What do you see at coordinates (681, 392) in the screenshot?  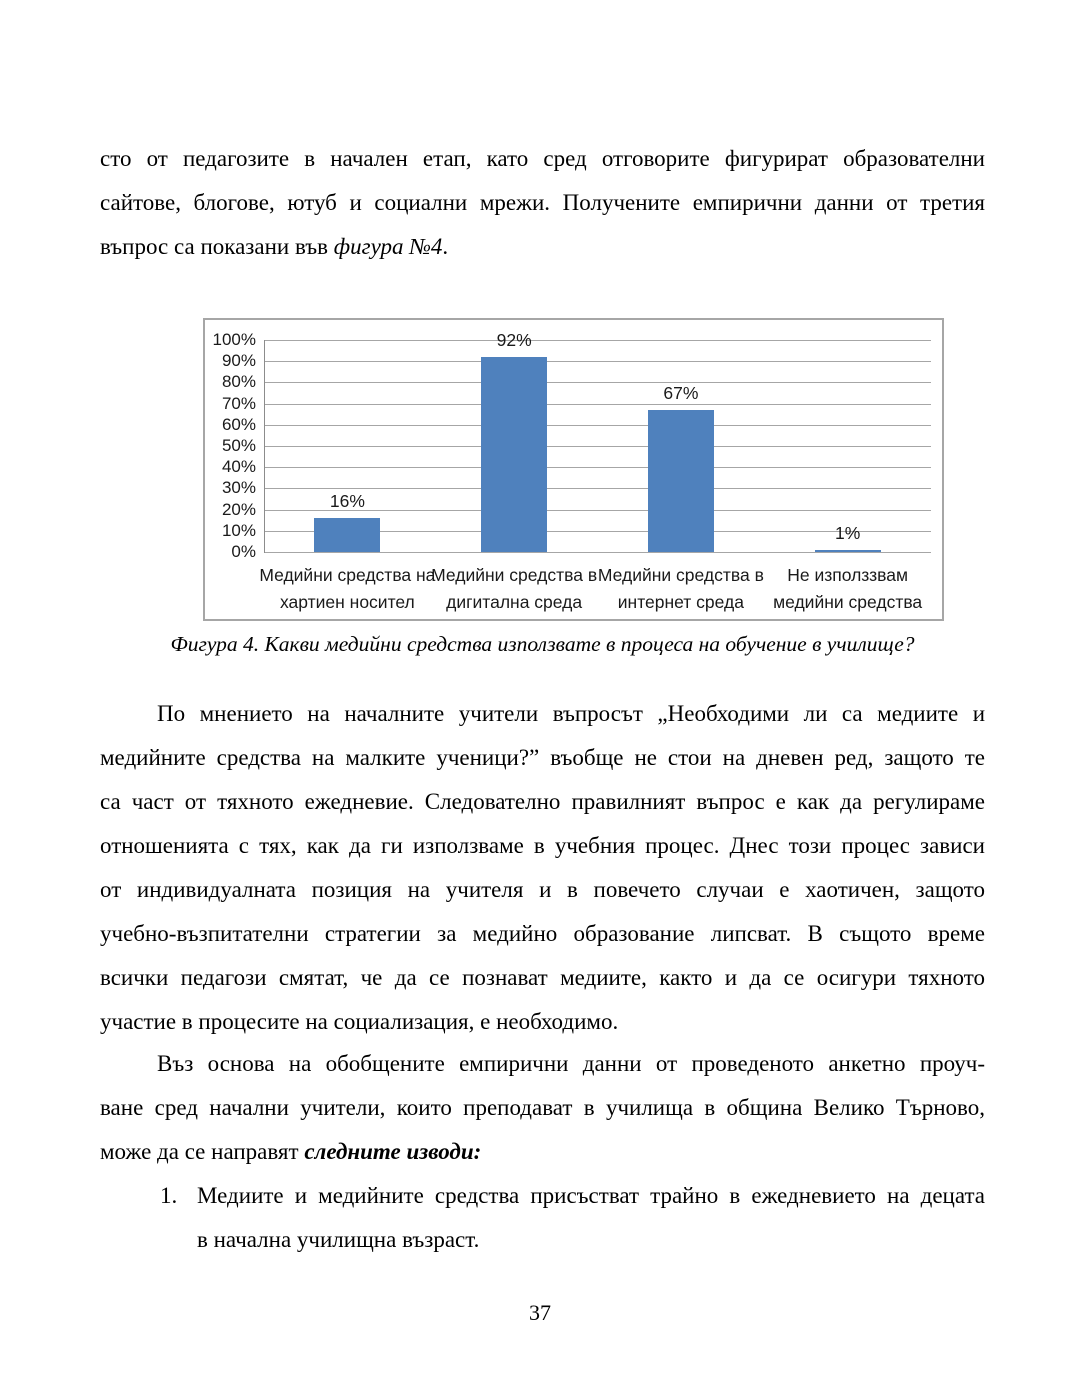 I see `bar-value-label: 67%` at bounding box center [681, 392].